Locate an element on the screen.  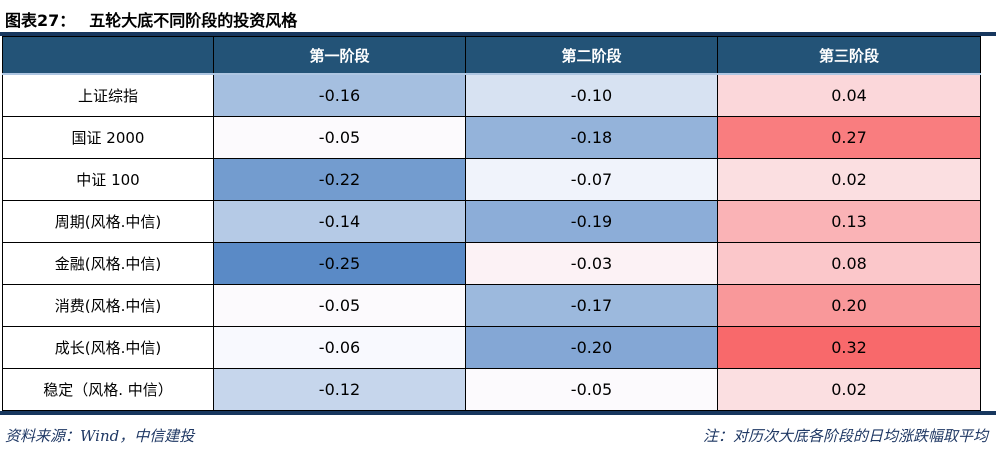
header-row: 第一阶段 第二阶段 第三阶段 is located at coordinates (491, 55).